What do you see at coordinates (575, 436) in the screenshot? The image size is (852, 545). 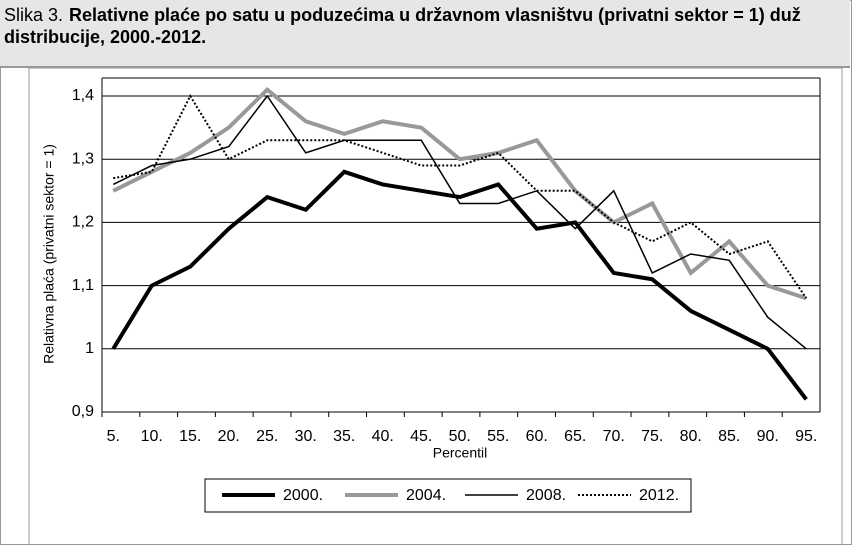 I see `x-tick-label: 65.` at bounding box center [575, 436].